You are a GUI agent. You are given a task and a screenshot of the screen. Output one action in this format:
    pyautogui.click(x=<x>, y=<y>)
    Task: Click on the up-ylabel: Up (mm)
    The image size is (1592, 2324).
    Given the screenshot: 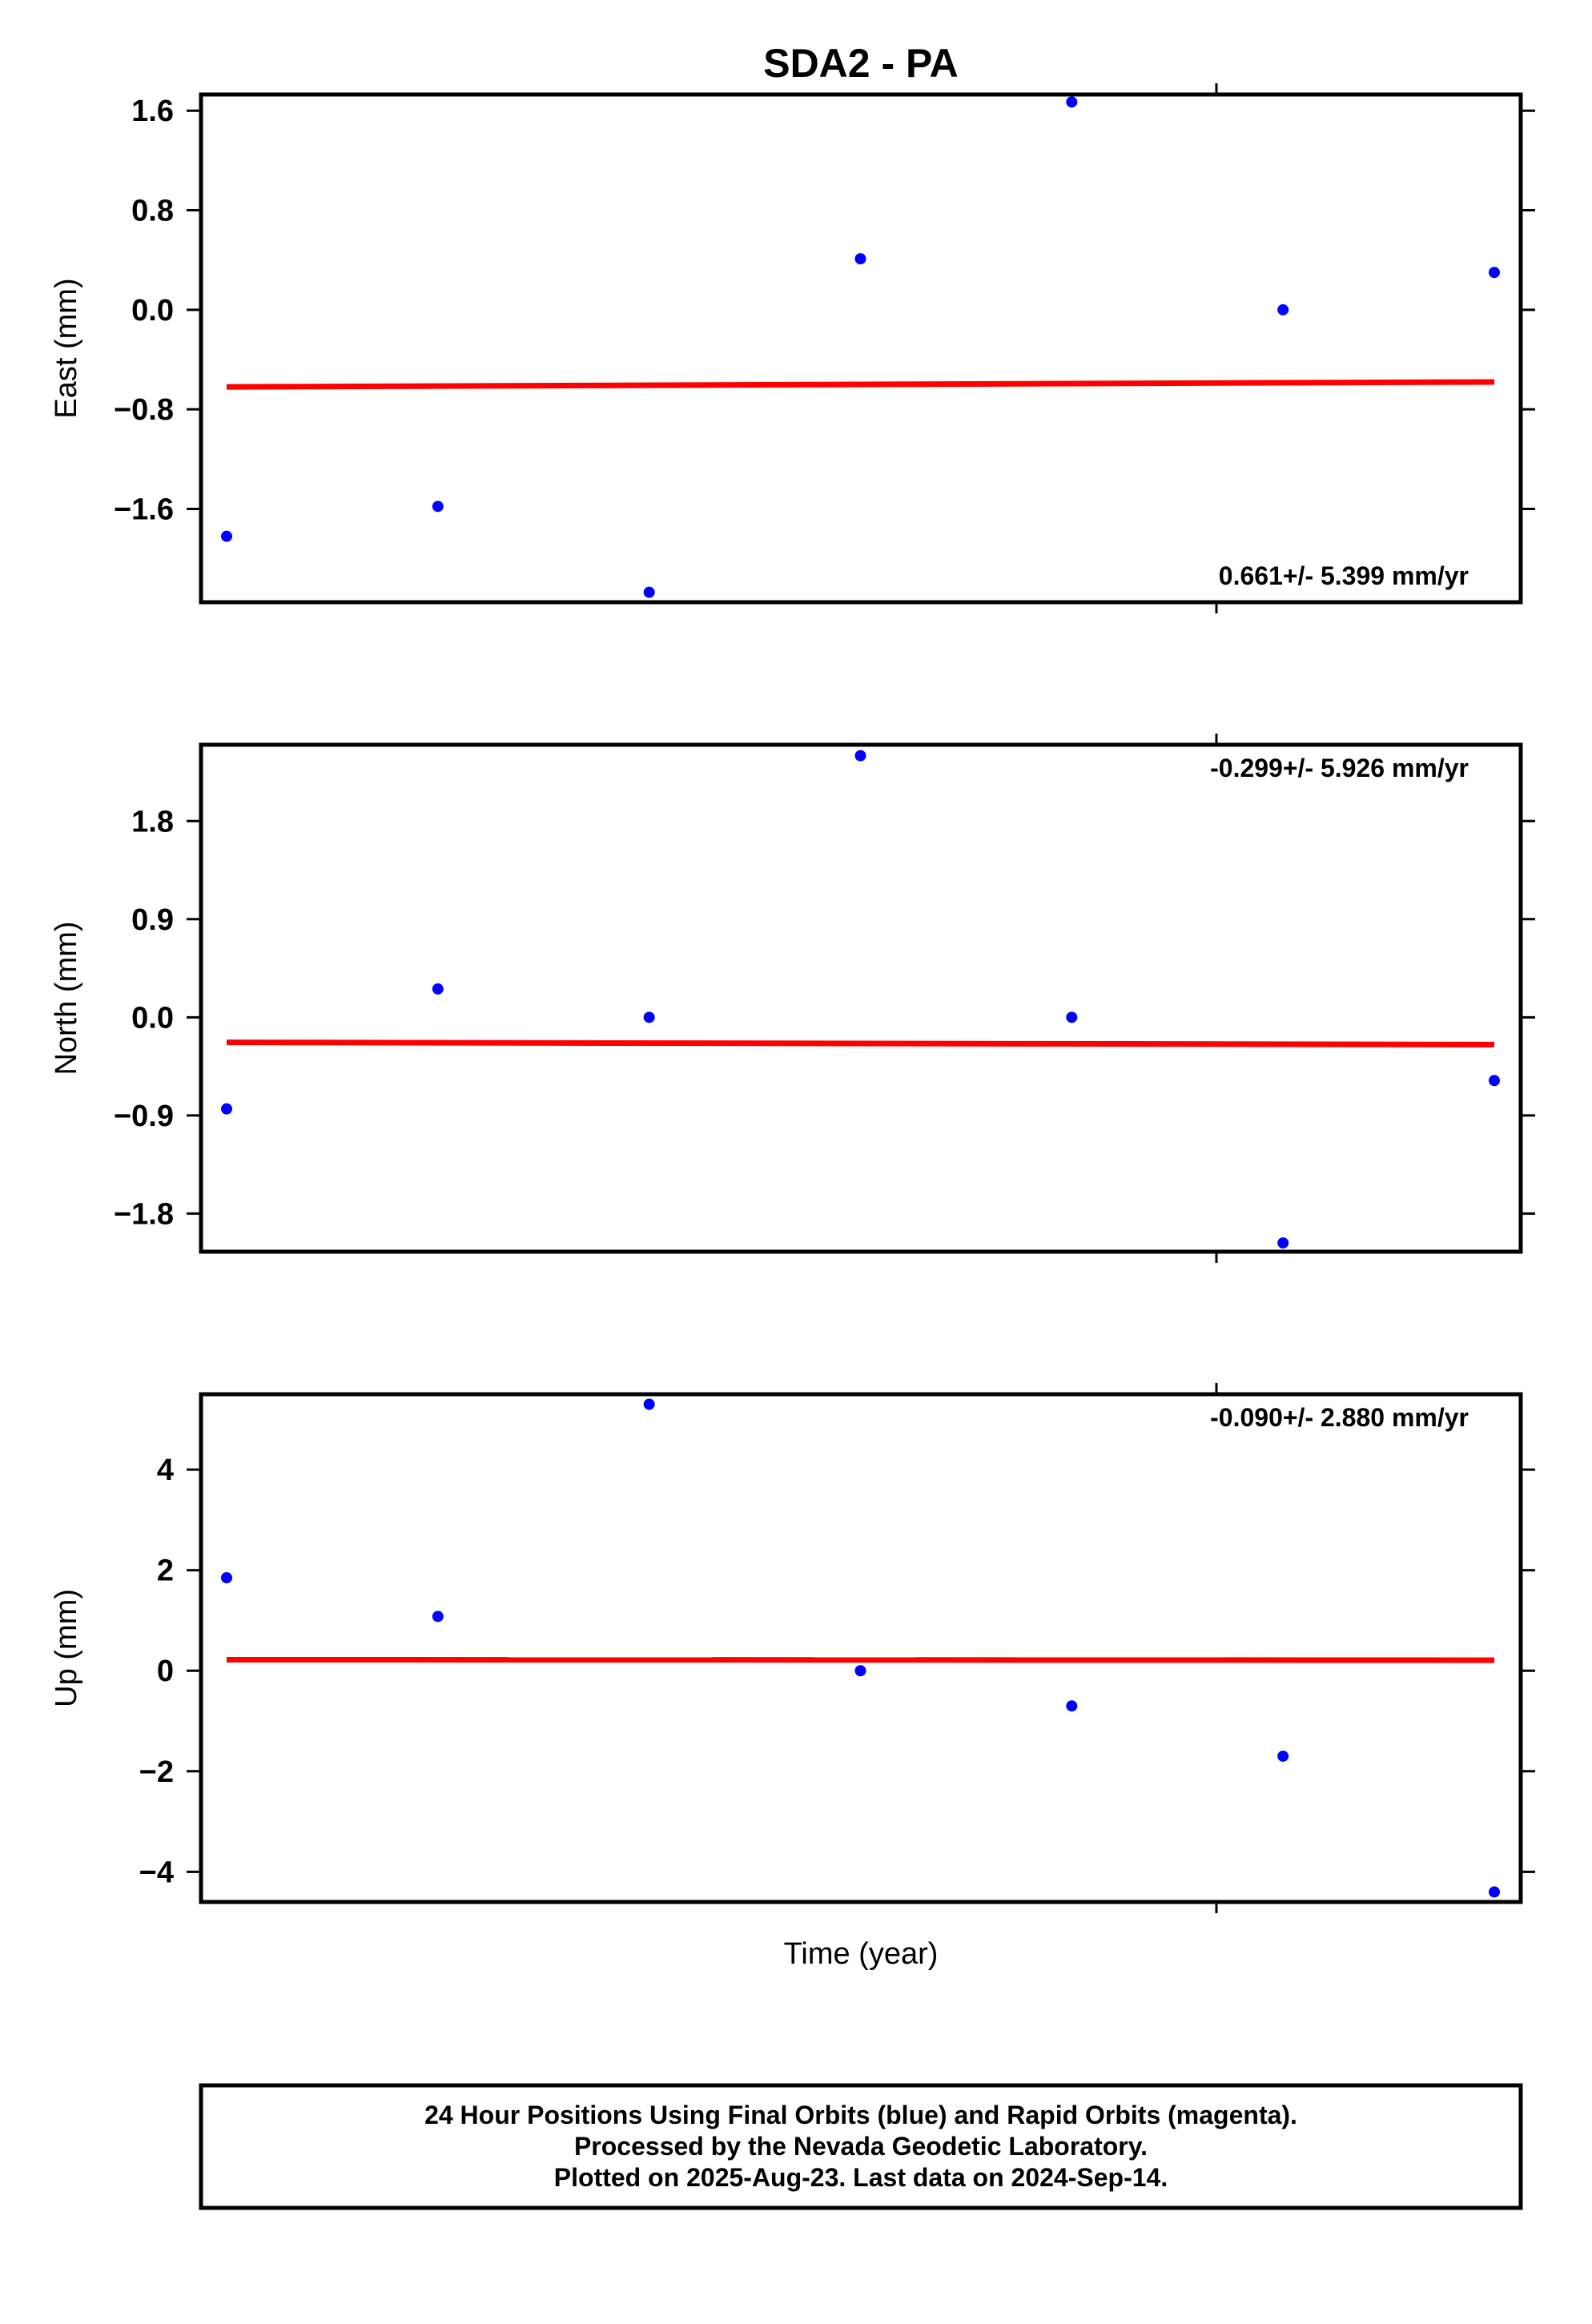 What is the action you would take?
    pyautogui.click(x=66, y=1648)
    